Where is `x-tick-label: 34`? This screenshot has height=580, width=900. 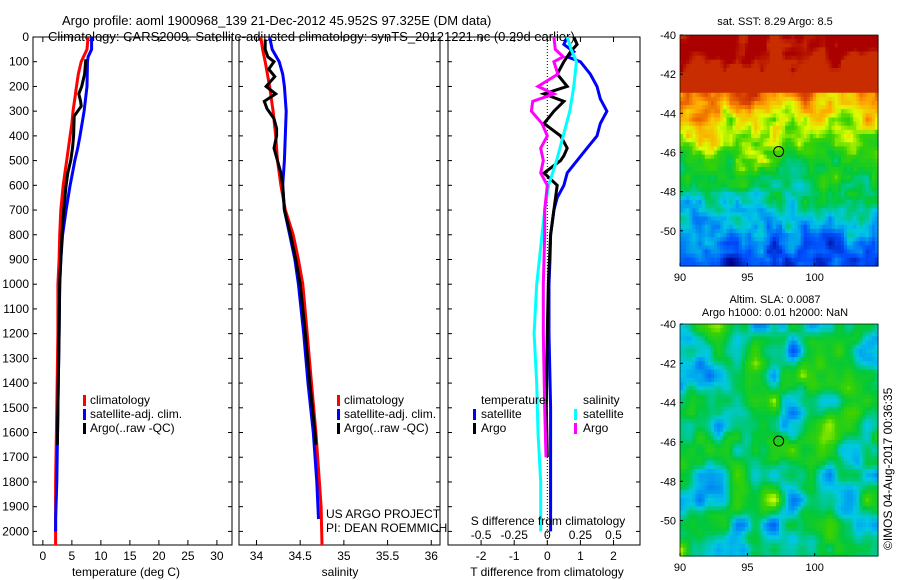 x-tick-label: 34 is located at coordinates (257, 556).